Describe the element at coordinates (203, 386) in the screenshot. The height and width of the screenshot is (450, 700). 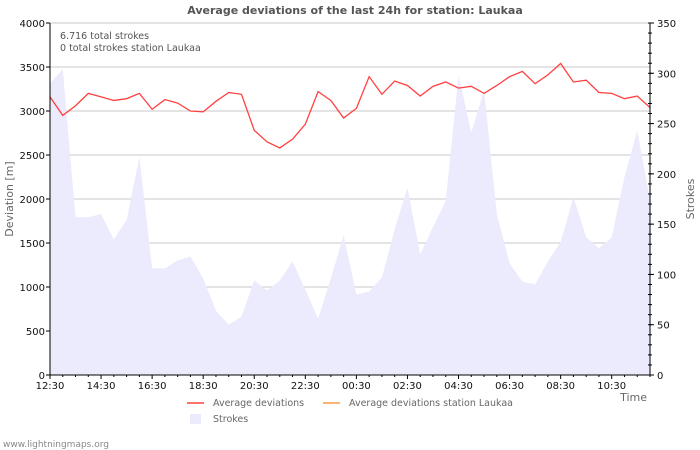
I see `x-tick-label: 18:30` at that location.